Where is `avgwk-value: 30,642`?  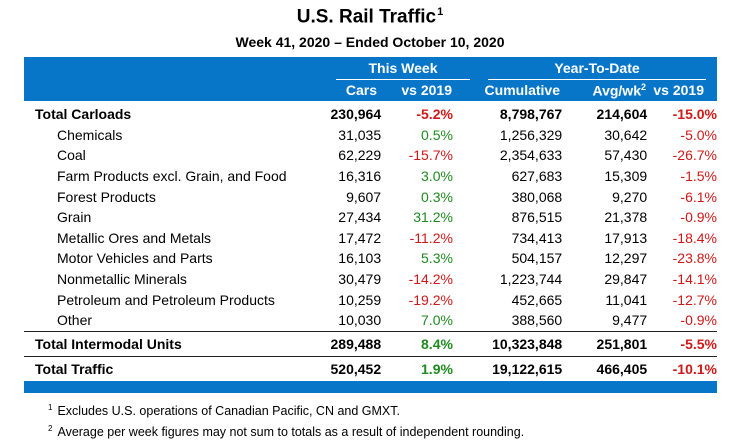
avgwk-value: 30,642 is located at coordinates (626, 134).